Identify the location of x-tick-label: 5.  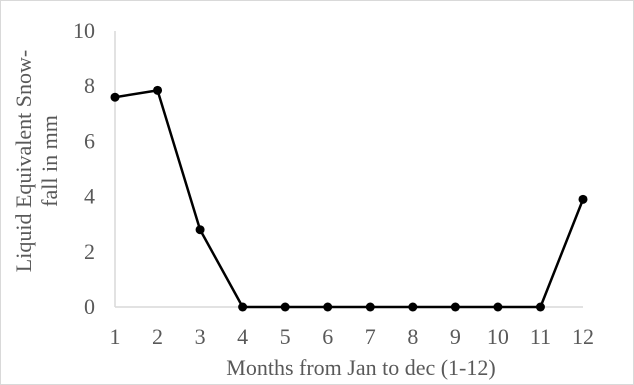
(285, 336).